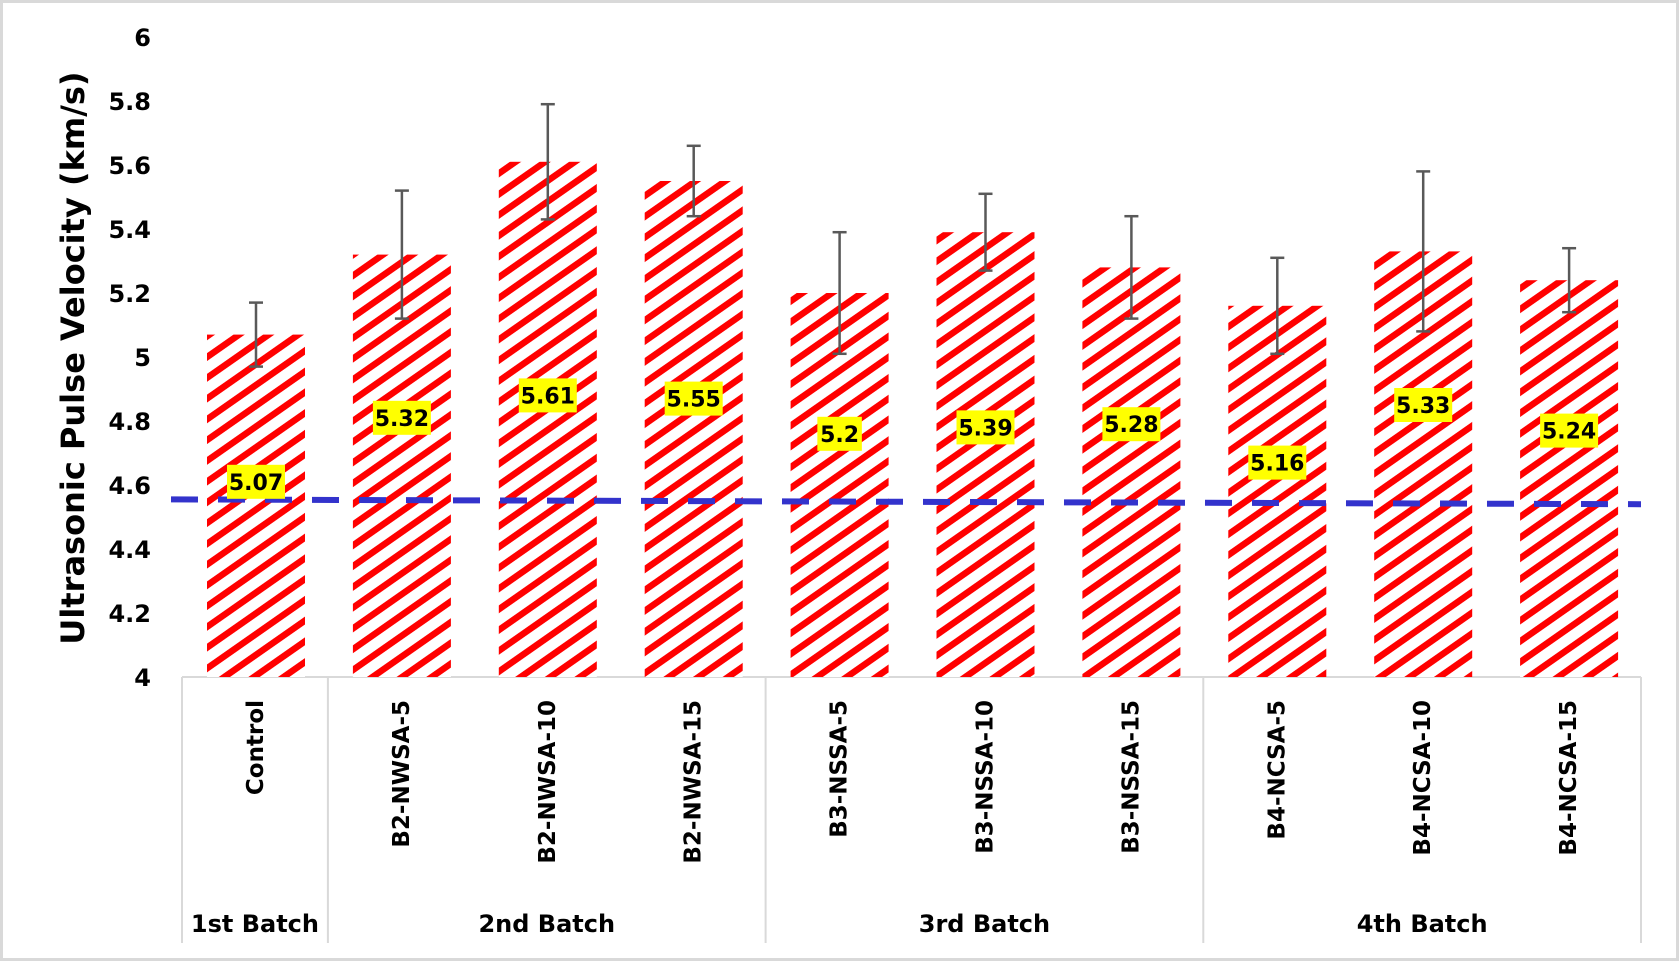 The image size is (1679, 961). I want to click on reference-dashed-line, so click(906, 502).